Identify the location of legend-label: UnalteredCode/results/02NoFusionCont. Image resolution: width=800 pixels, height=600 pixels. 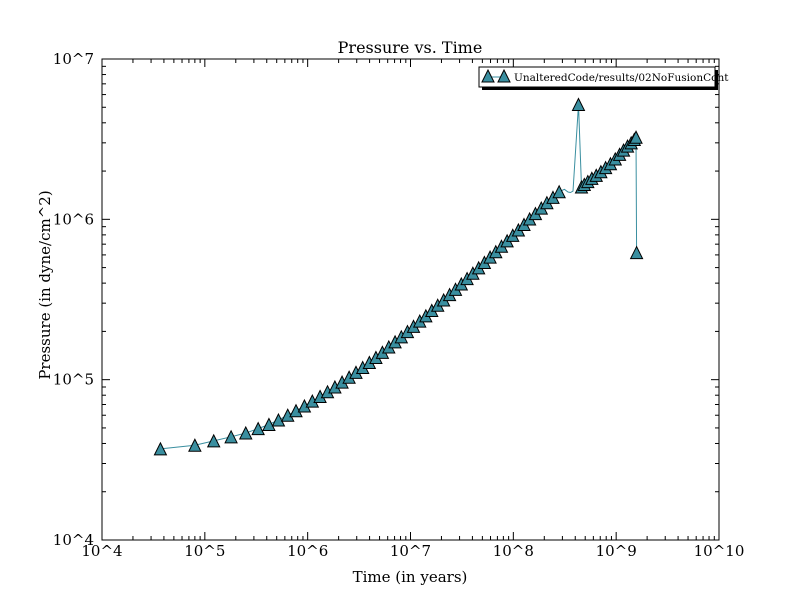
(621, 78).